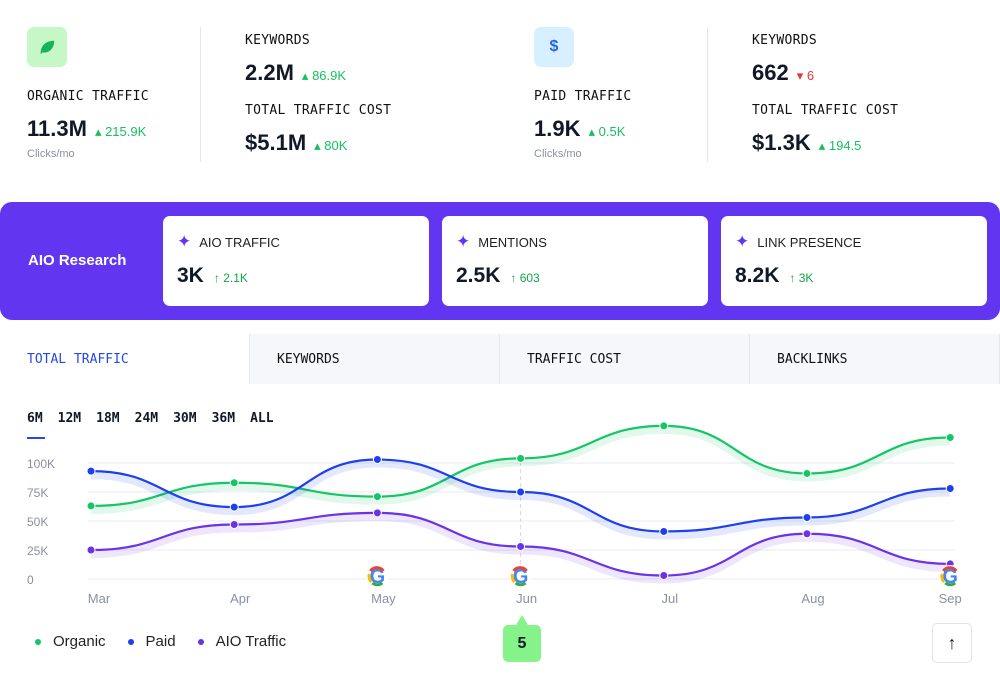  Describe the element at coordinates (41, 464) in the screenshot. I see `y-tick-label: 100K` at that location.